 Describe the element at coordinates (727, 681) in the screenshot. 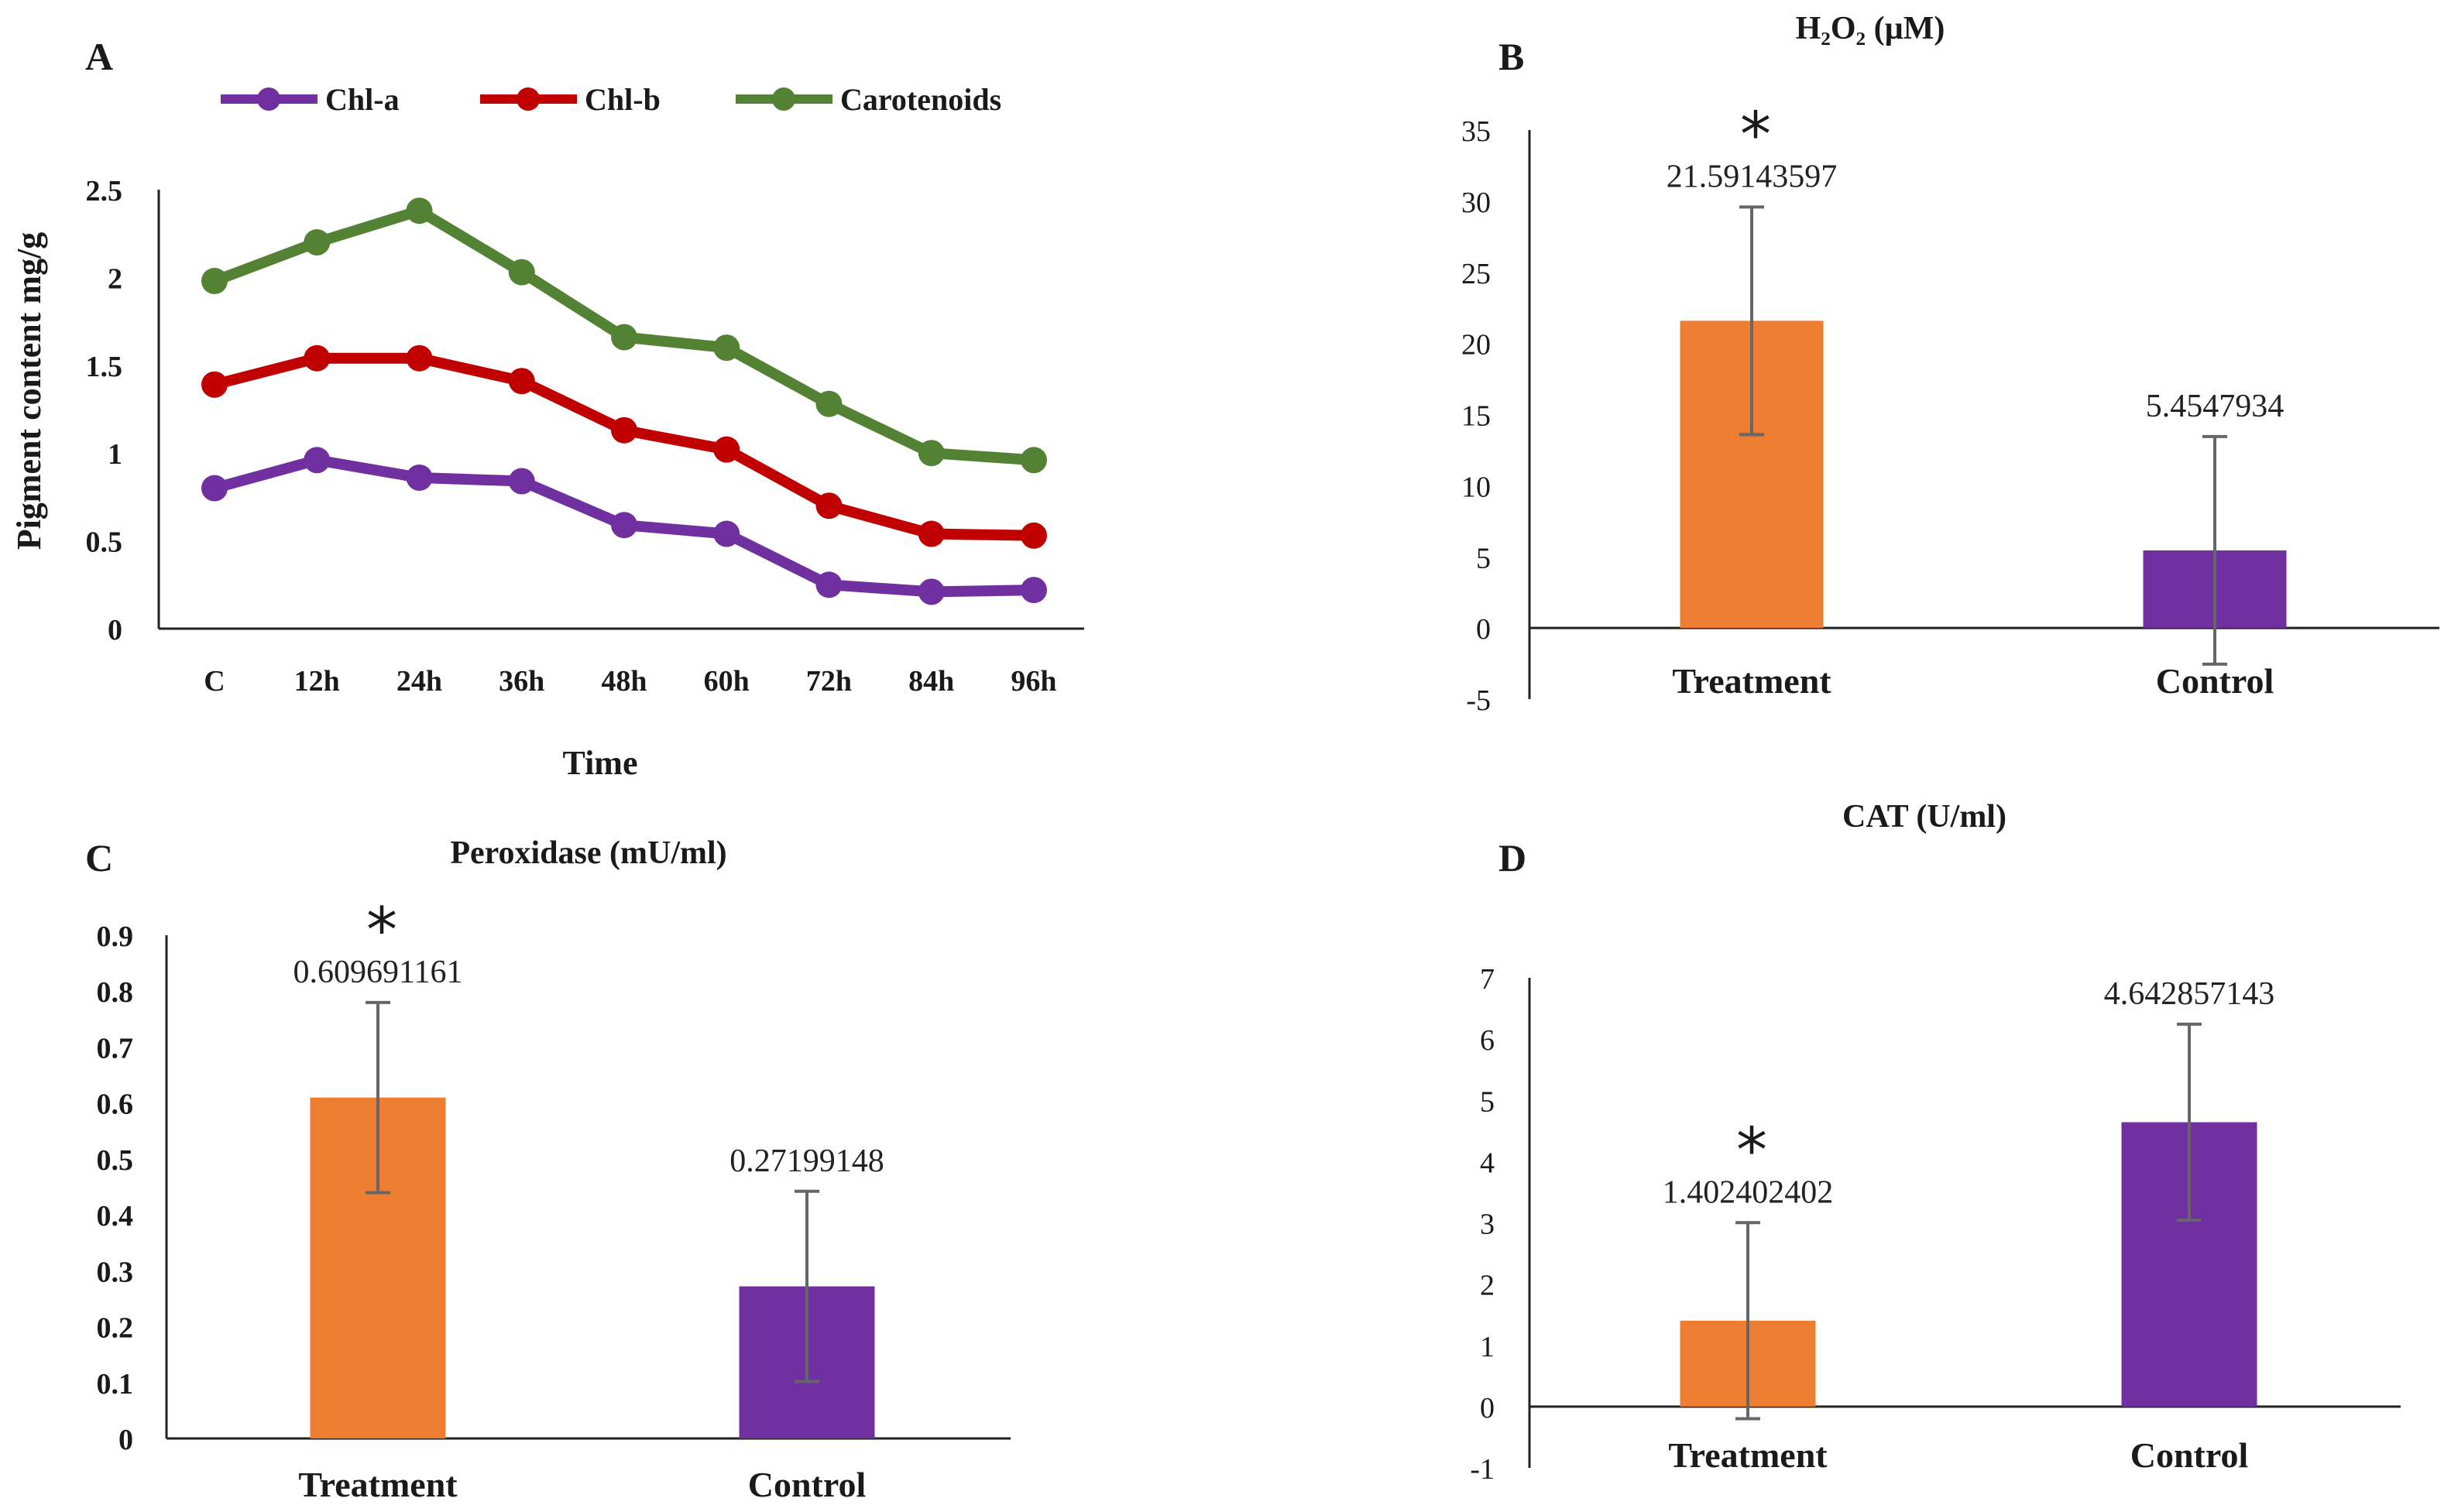

I see `x-tick-label: 60h` at that location.